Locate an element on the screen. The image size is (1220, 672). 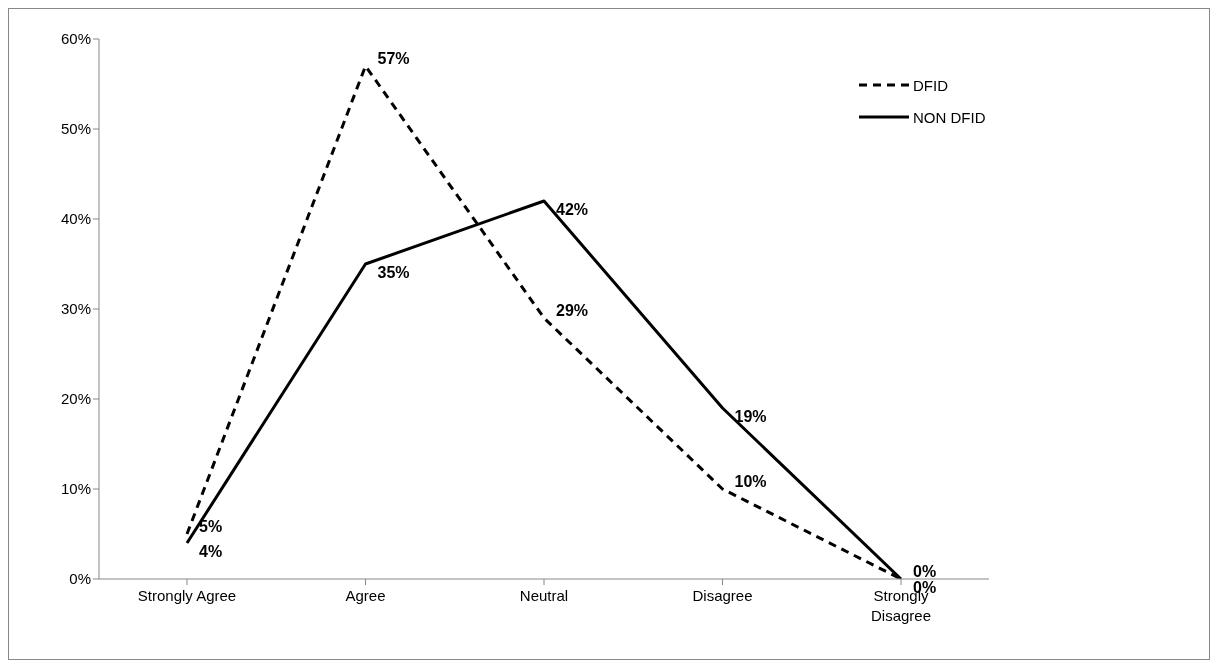
y-tick-label: 50% is located at coordinates (75, 129).